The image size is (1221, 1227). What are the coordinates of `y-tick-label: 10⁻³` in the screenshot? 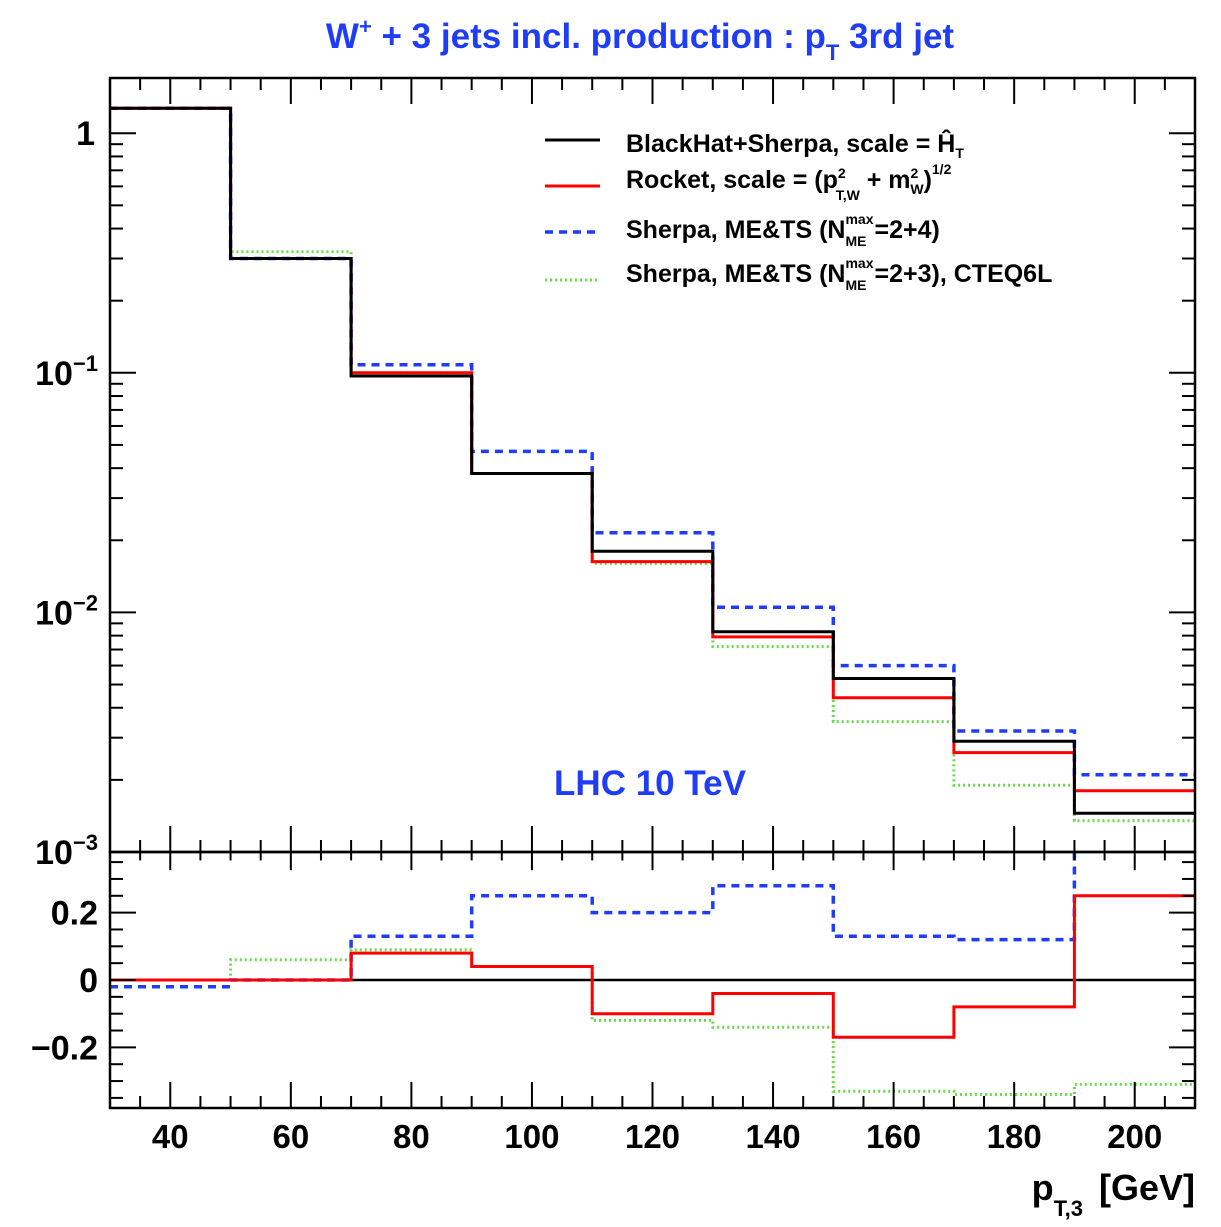 It's located at (66, 851).